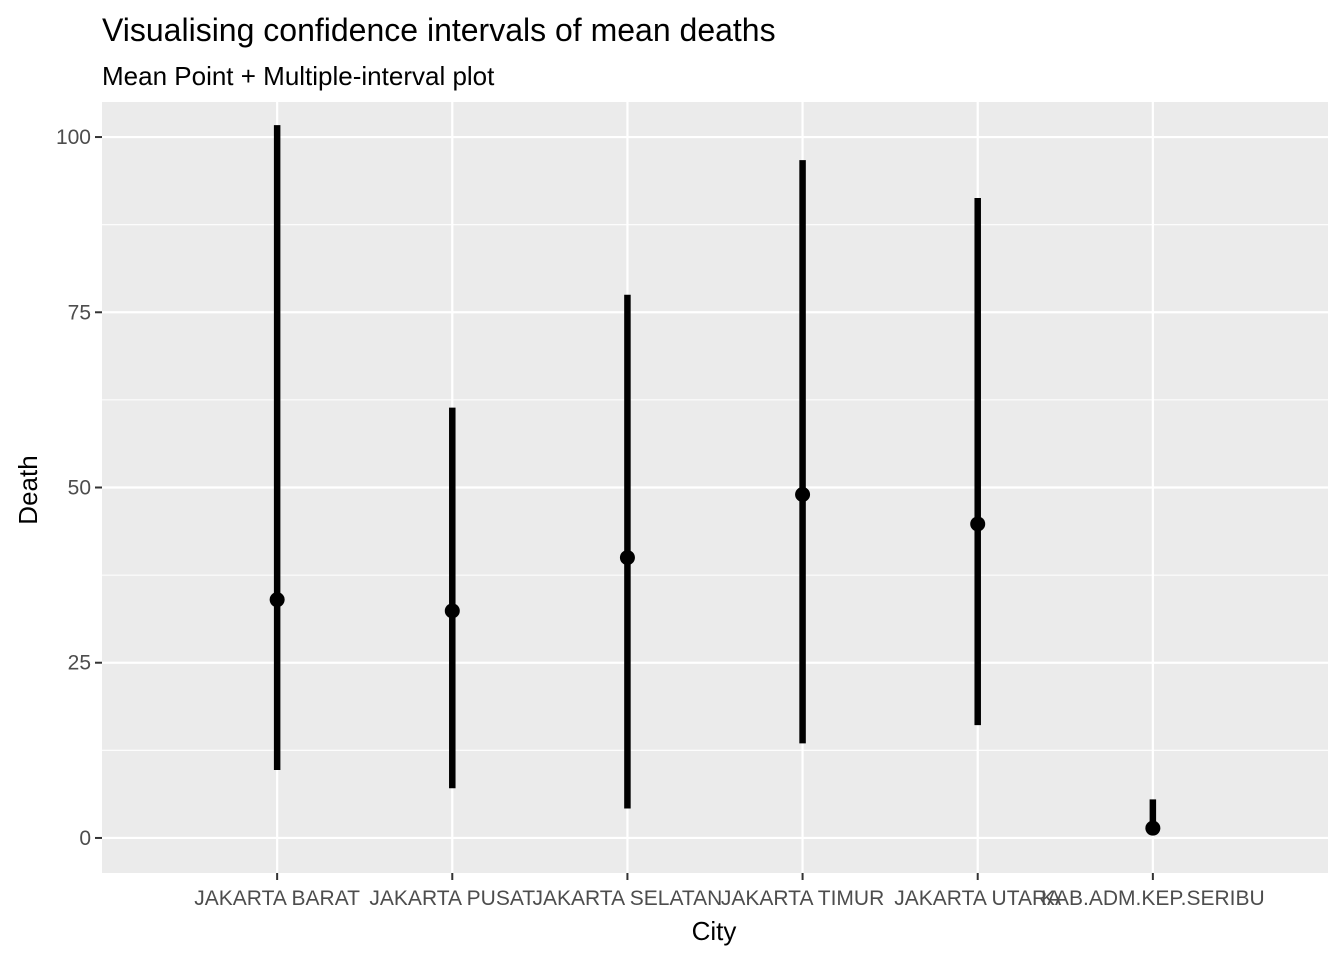 Image resolution: width=1344 pixels, height=960 pixels. What do you see at coordinates (977, 898) in the screenshot?
I see `x-tick-label: JAKARTA UTARA` at bounding box center [977, 898].